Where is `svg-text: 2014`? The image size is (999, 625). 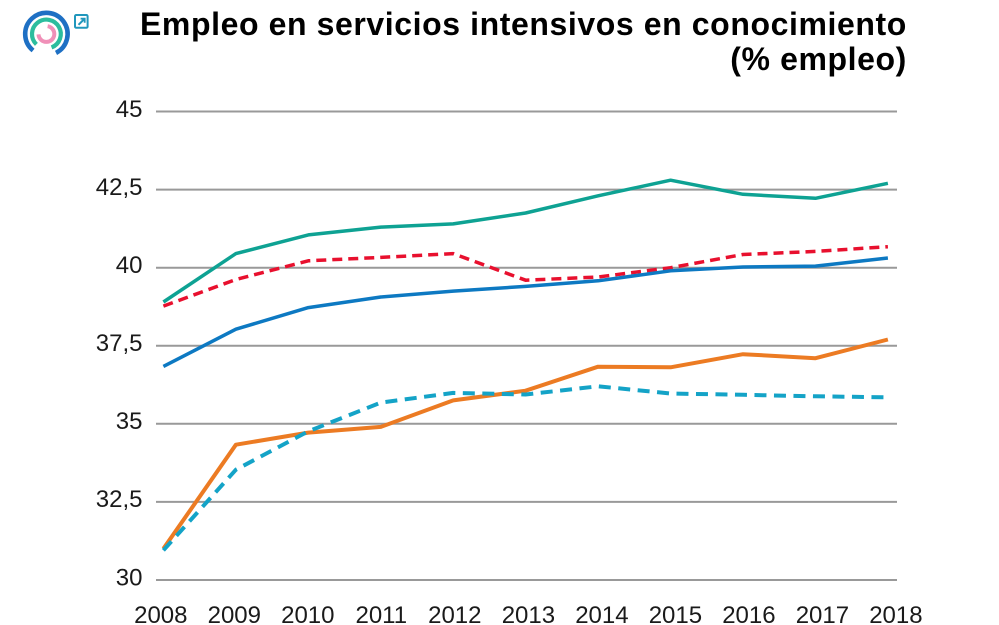 svg-text: 2014 is located at coordinates (601, 613).